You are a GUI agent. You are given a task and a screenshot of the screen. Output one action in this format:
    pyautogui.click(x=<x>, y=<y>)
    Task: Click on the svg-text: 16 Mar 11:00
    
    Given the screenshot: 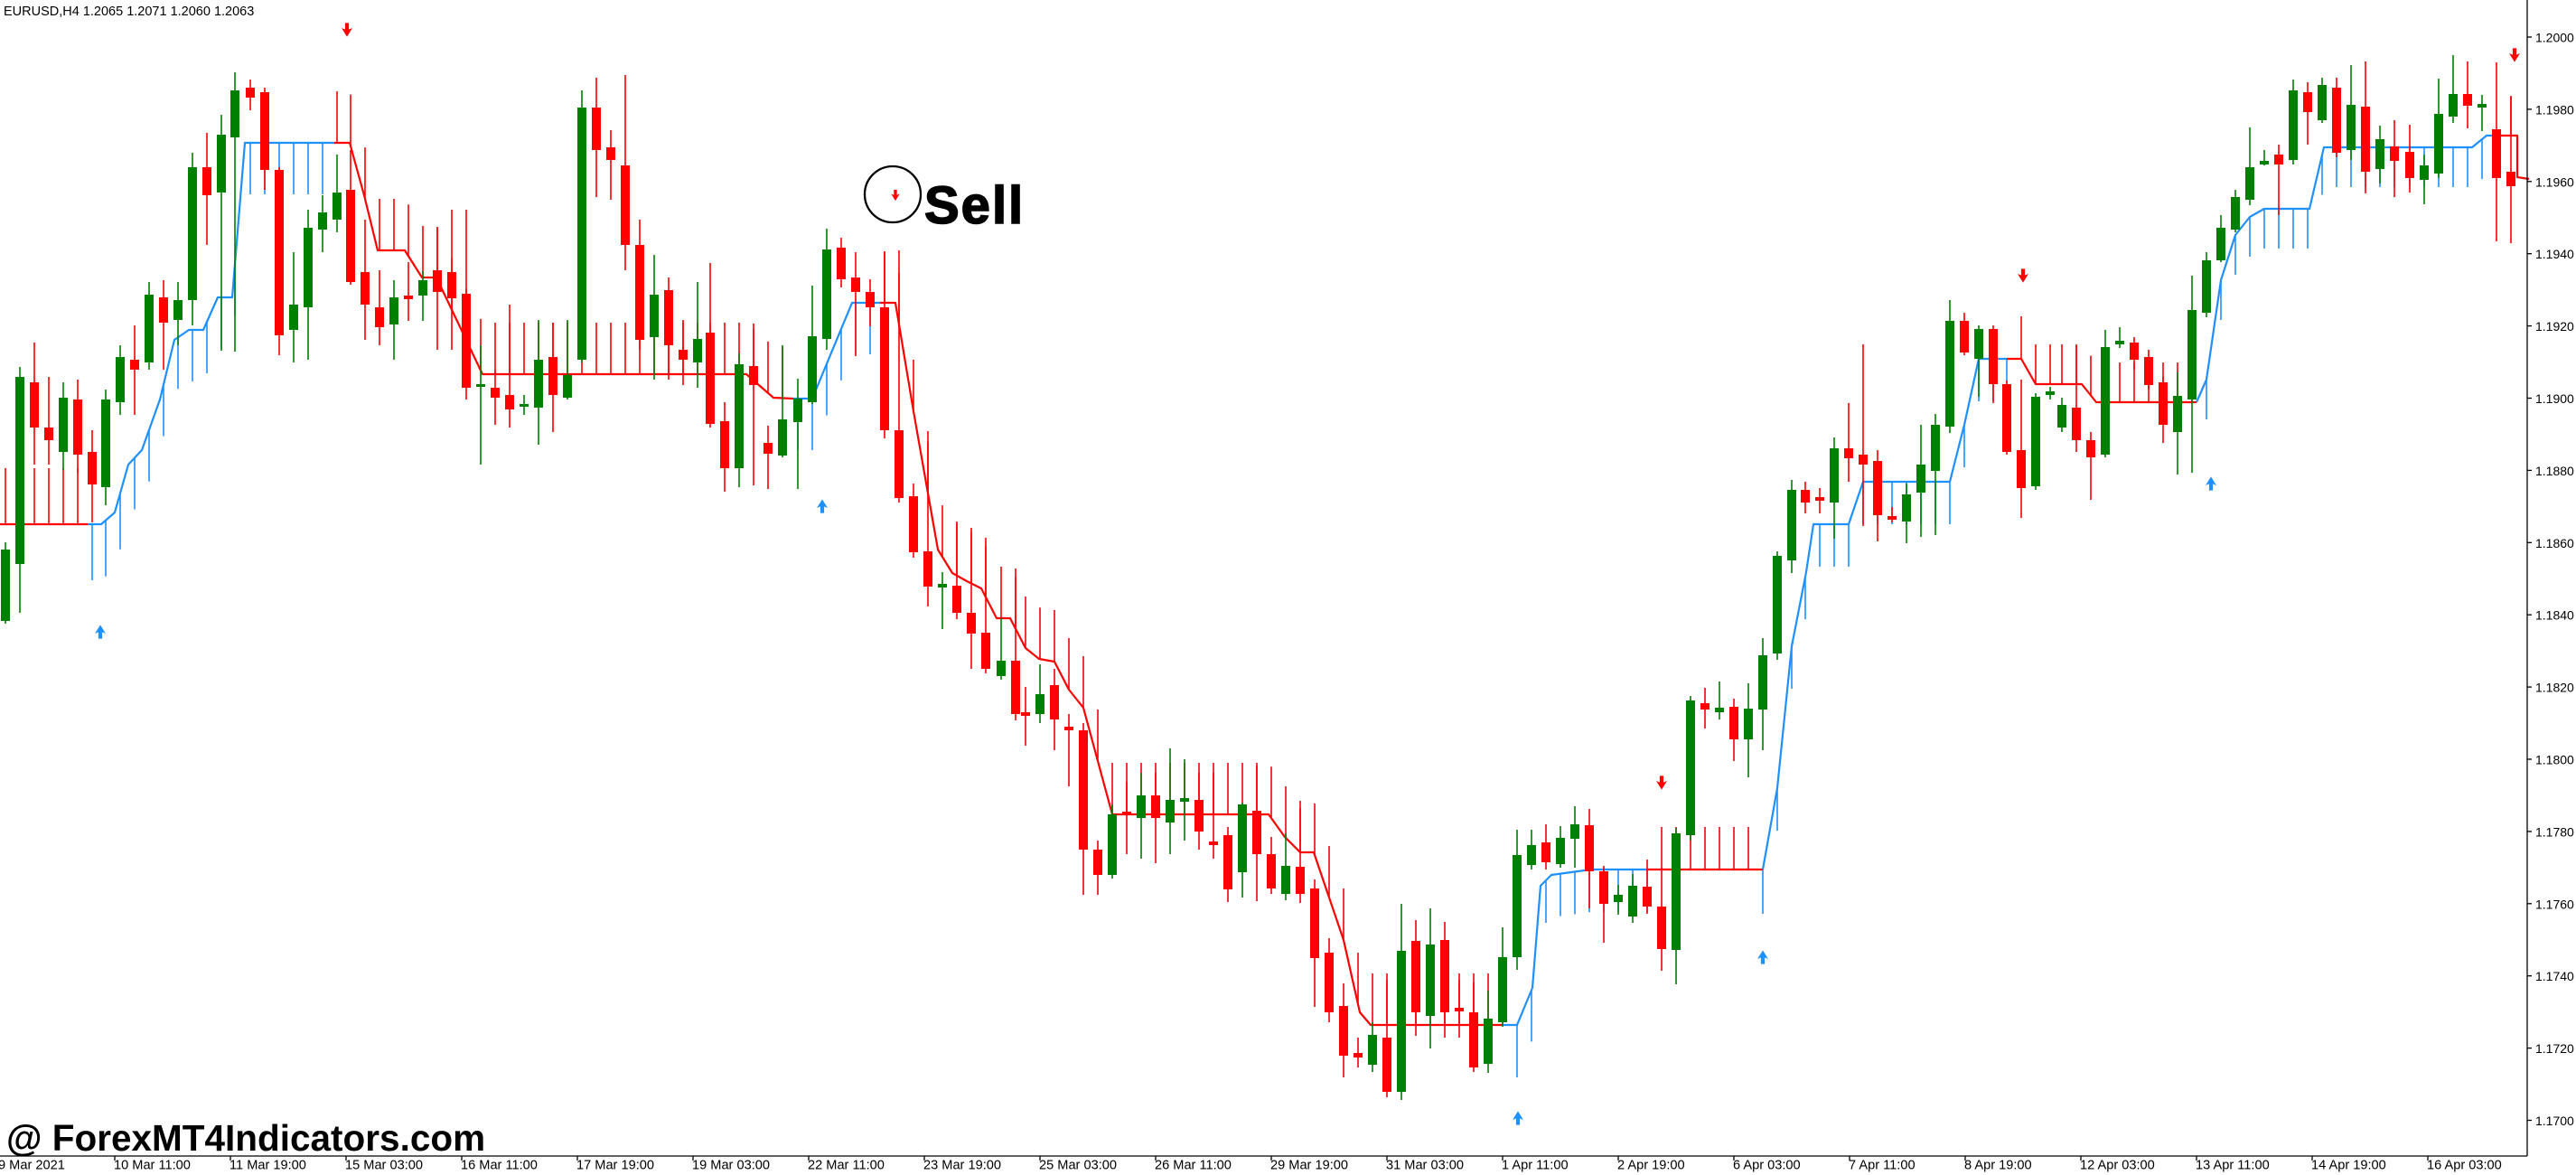 What is the action you would take?
    pyautogui.click(x=499, y=1166)
    